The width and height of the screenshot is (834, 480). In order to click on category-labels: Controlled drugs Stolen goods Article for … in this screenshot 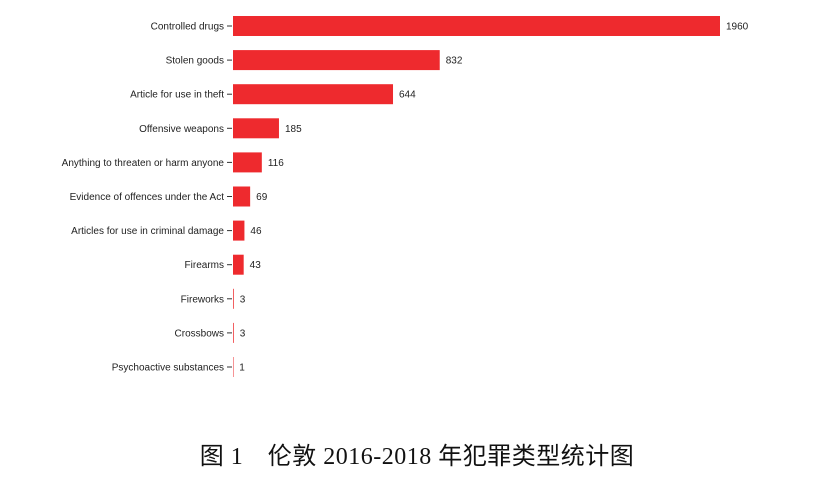, I will do `click(143, 198)`.